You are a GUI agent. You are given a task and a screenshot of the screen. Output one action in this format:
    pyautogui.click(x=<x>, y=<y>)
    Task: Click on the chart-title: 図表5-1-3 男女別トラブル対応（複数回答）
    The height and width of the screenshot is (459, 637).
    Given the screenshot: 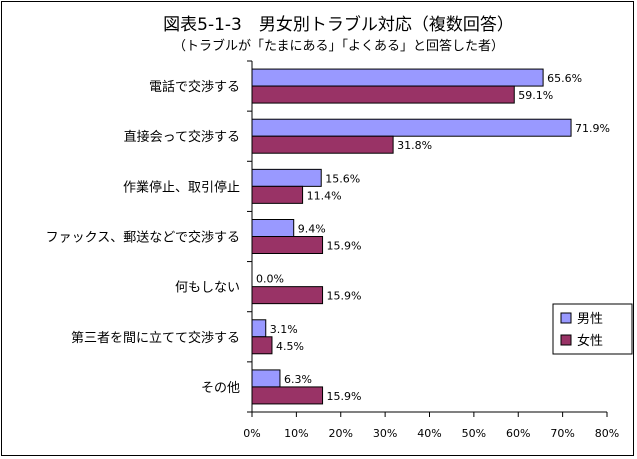 What is the action you would take?
    pyautogui.click(x=338, y=25)
    